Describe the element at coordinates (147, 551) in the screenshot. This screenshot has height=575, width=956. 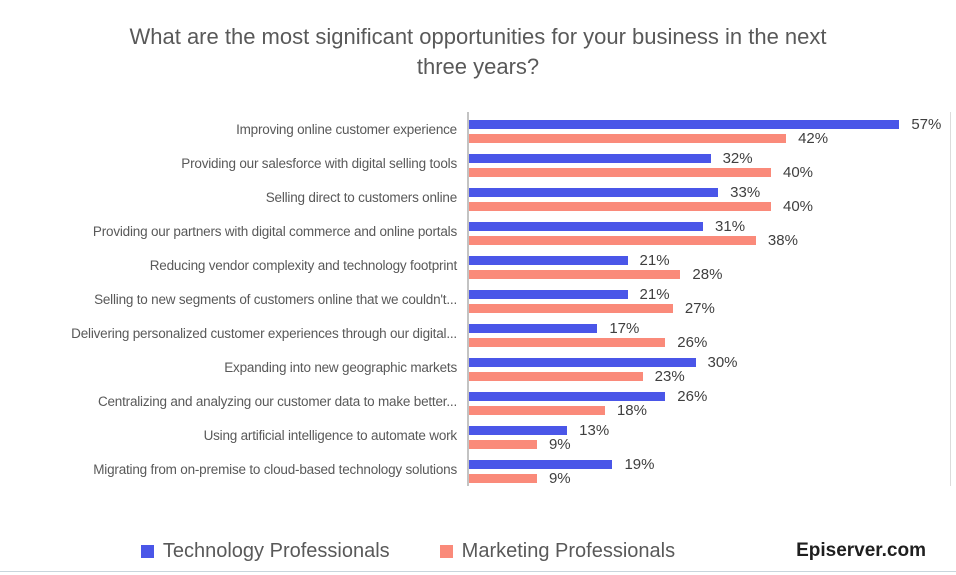
I see `legend-swatch-technology-icon` at that location.